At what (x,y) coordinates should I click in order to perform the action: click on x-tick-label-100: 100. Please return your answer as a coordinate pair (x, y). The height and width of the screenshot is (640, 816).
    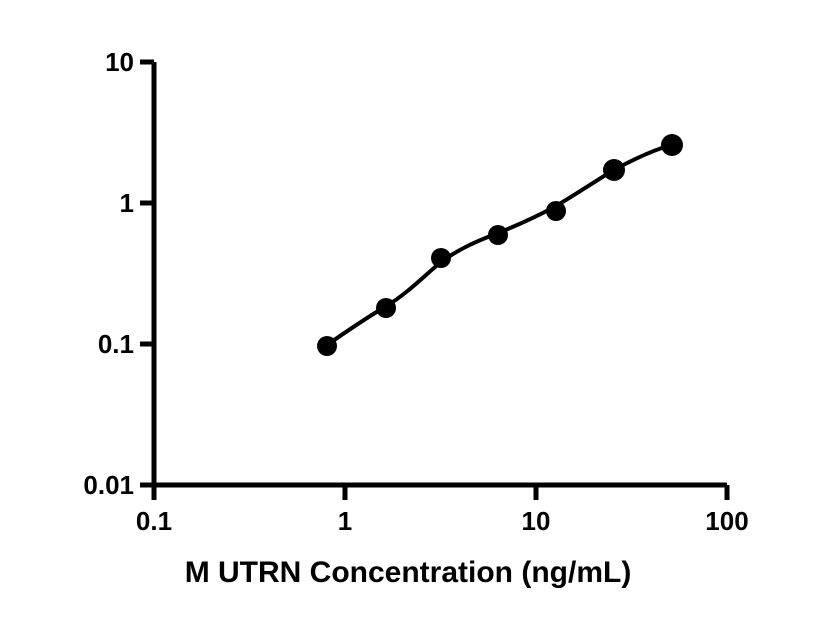
    Looking at the image, I should click on (727, 521).